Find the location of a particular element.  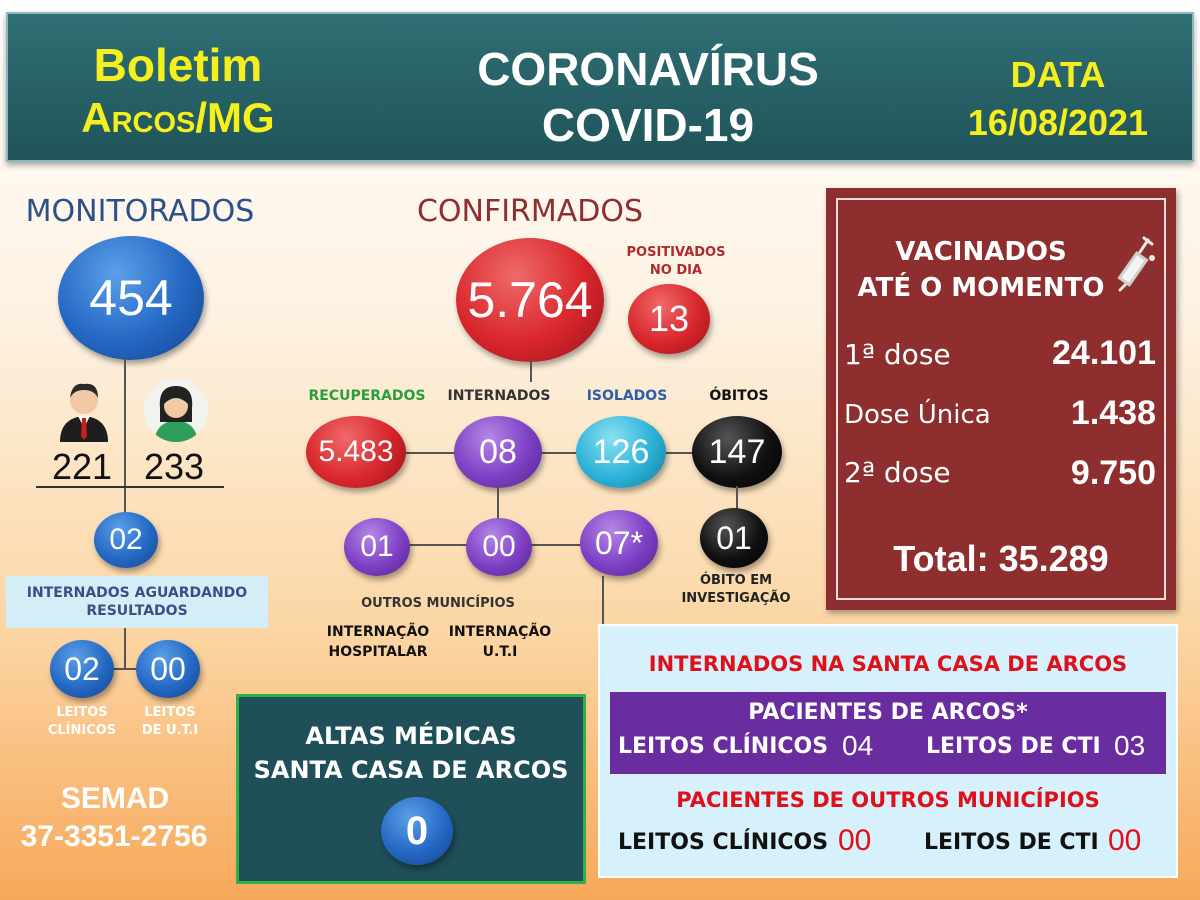

monitorados-connector is located at coordinates (125, 437).